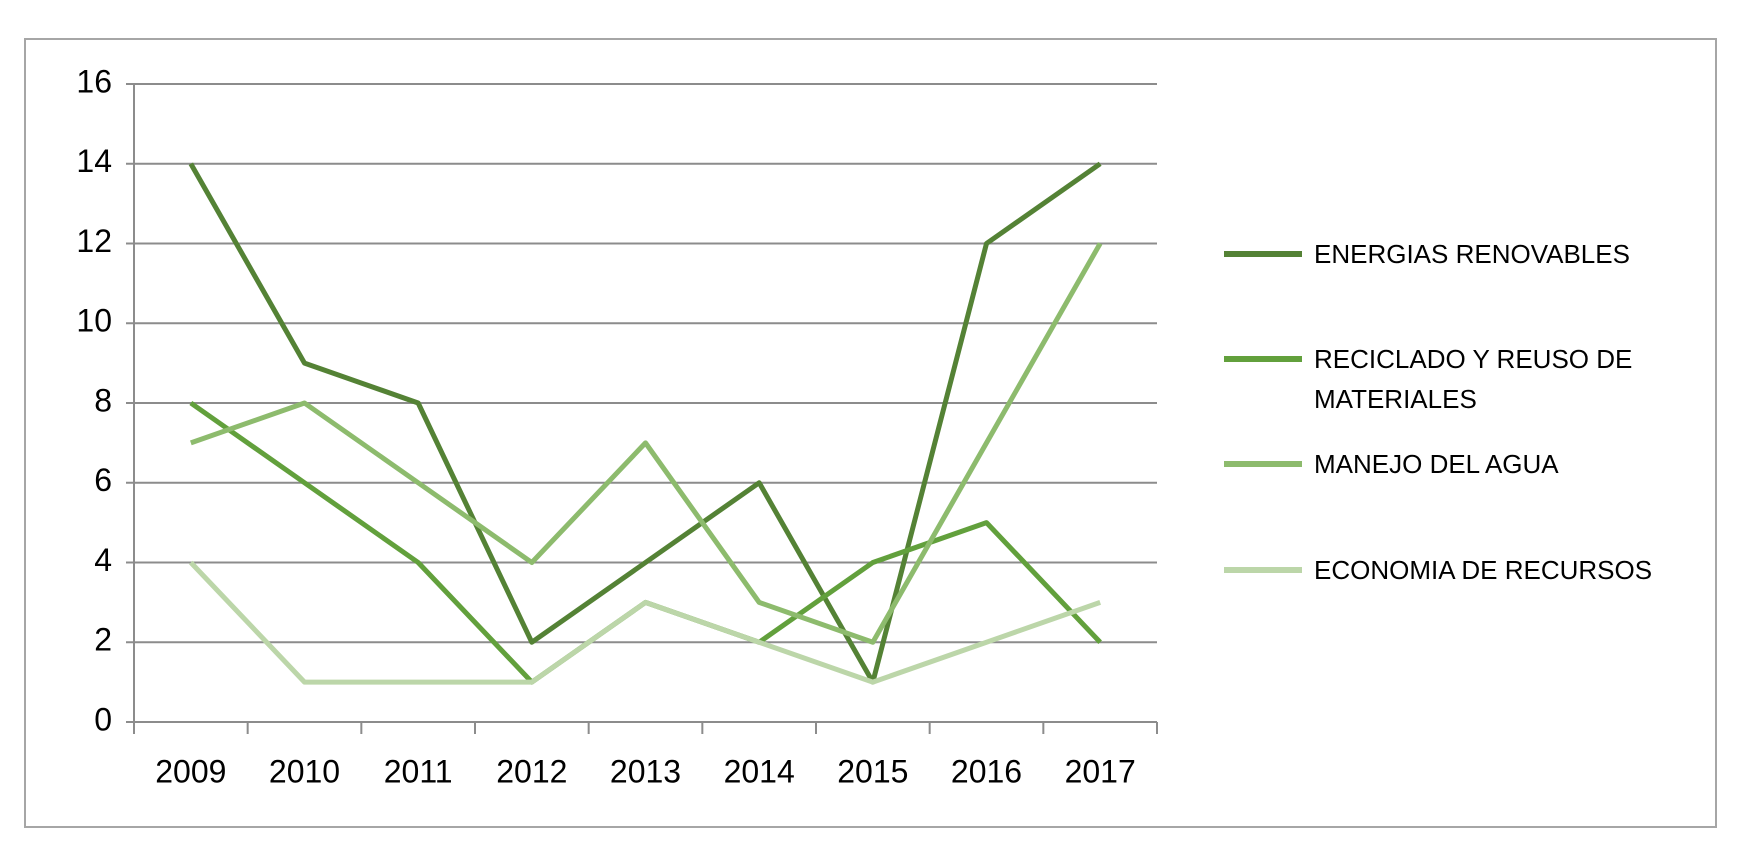 The height and width of the screenshot is (841, 1745). Describe the element at coordinates (103, 719) in the screenshot. I see `y-tick-label: 0` at that location.